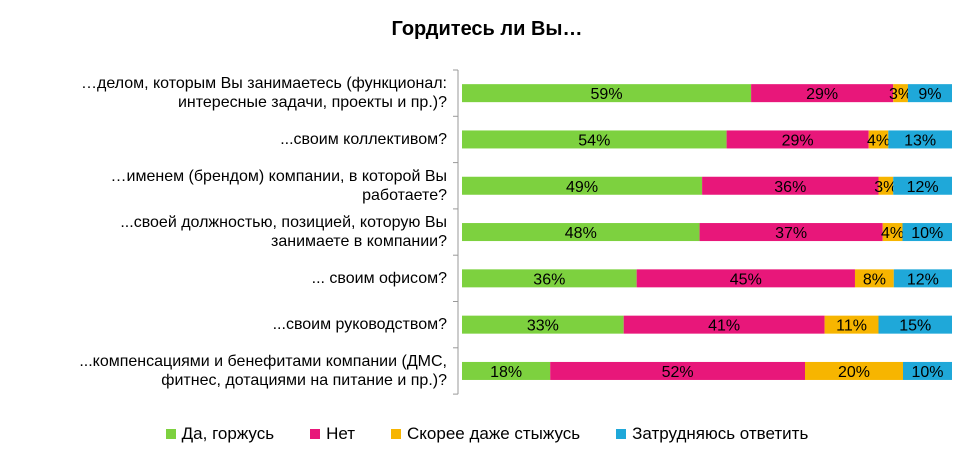  I want to click on category-label-line: работаете?, so click(404, 195).